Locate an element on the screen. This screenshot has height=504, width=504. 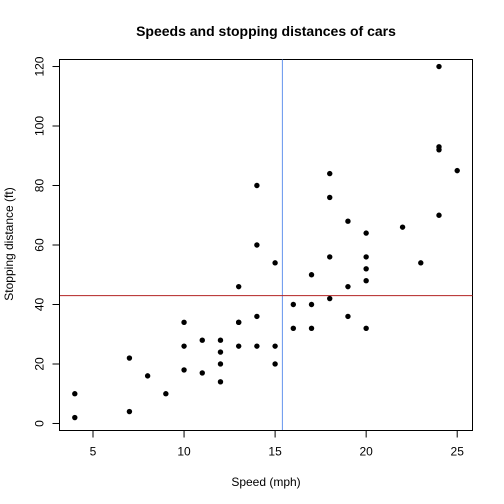
y-axis: 0 20 40 60 80 100 120 is located at coordinates (46, 241).